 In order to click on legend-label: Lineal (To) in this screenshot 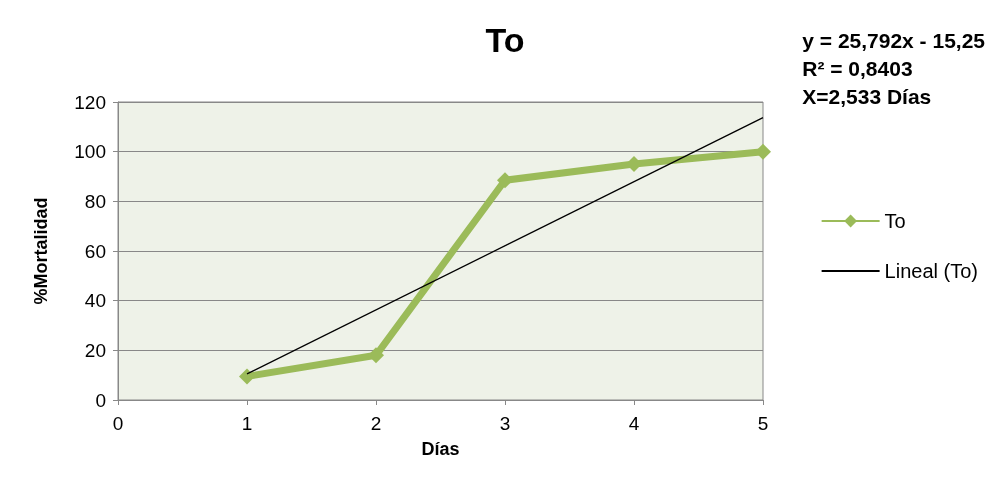, I will do `click(931, 271)`.